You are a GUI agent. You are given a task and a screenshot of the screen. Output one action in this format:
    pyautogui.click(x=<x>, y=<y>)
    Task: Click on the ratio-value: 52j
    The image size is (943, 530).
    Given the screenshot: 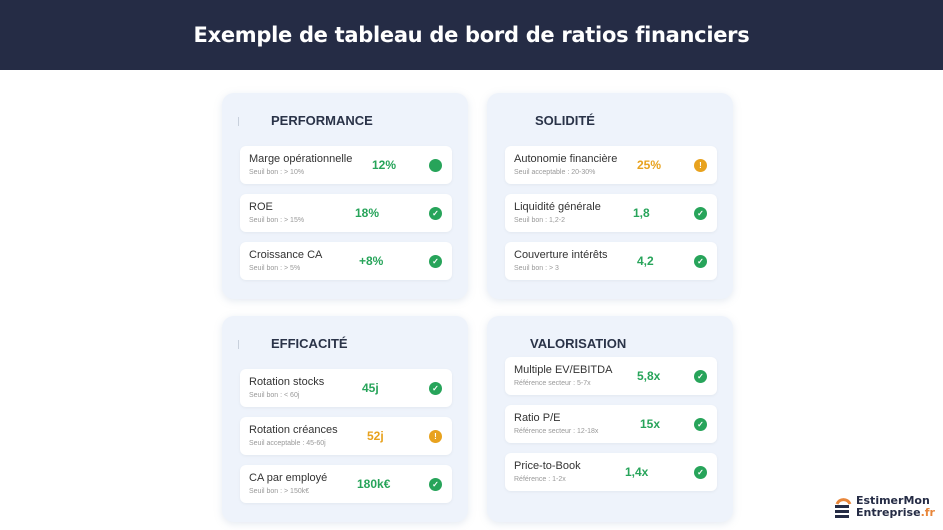 What is the action you would take?
    pyautogui.click(x=375, y=436)
    